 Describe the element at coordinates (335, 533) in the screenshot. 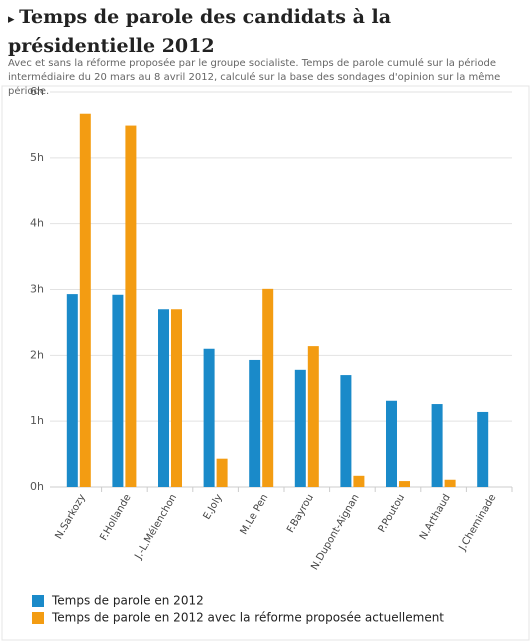

I see `x-tick-label: N.Dupont-Aignan` at that location.